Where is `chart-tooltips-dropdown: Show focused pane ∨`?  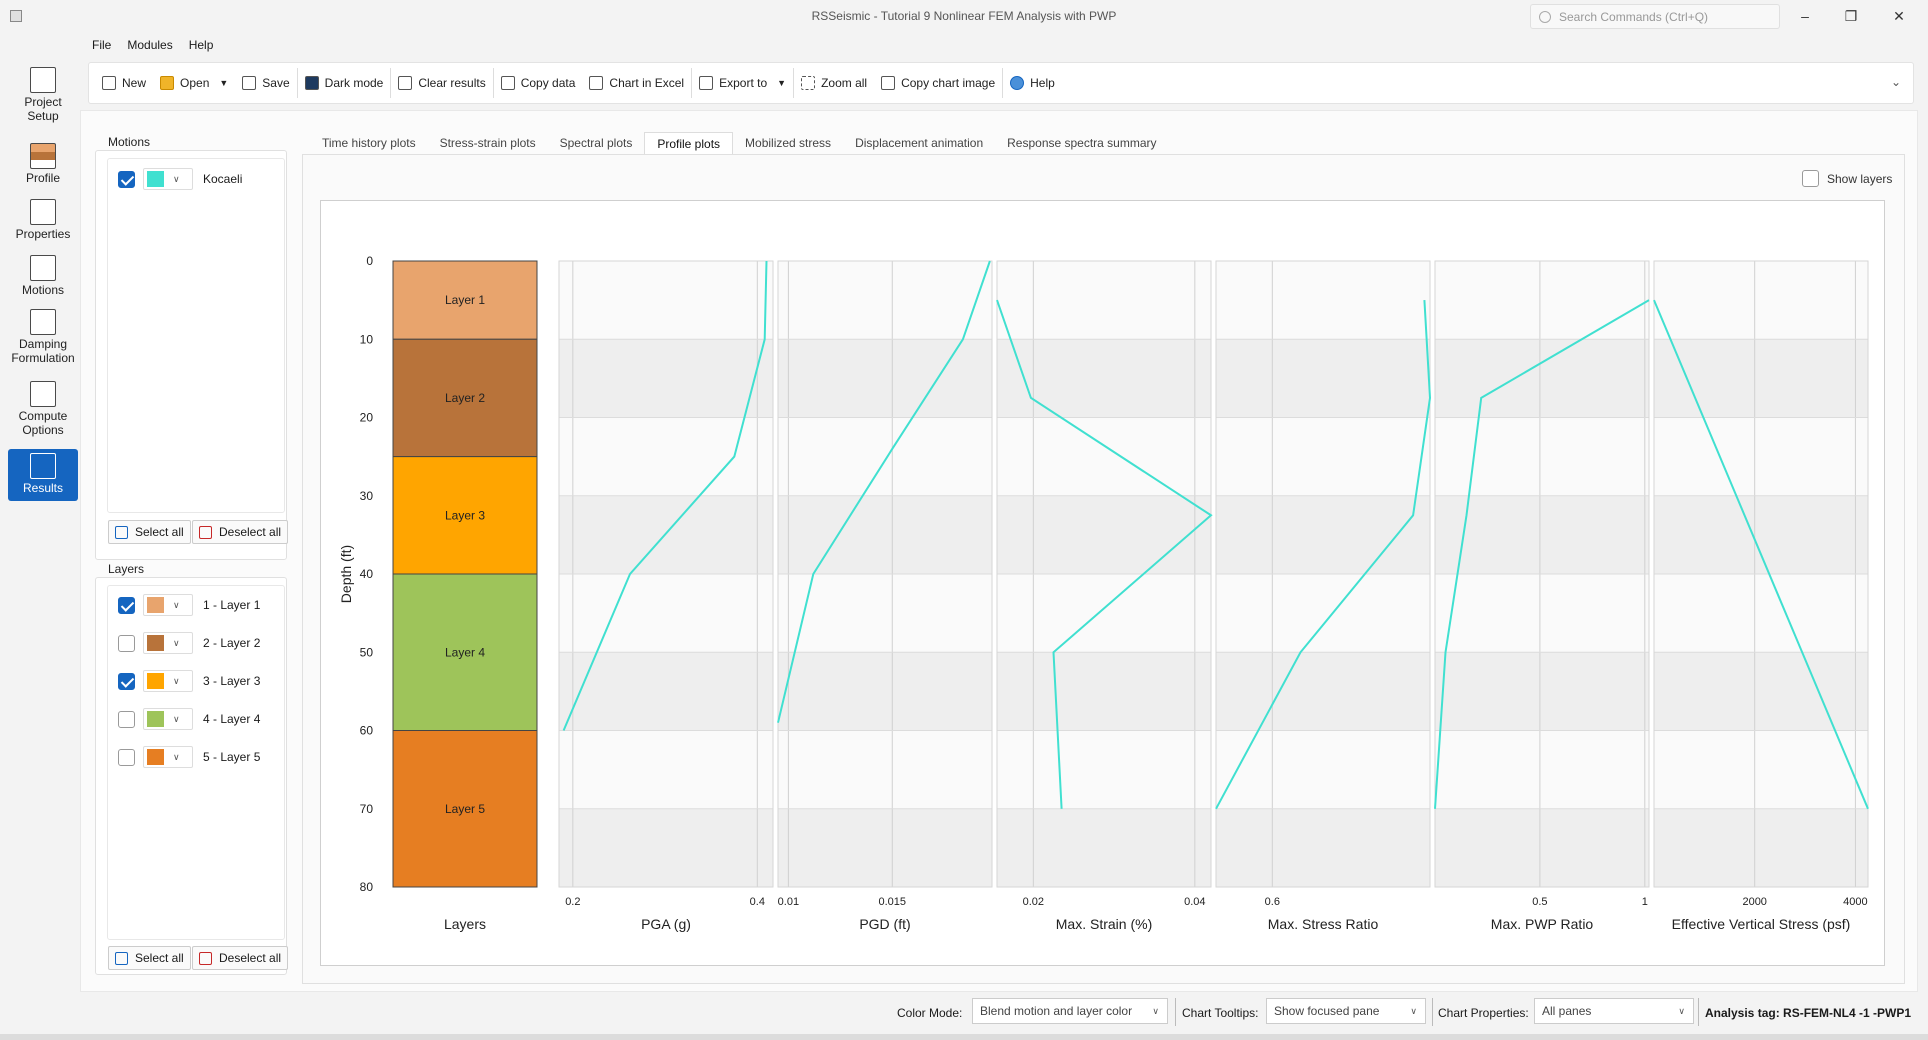
chart-tooltips-dropdown: Show focused pane ∨ is located at coordinates (1346, 1011).